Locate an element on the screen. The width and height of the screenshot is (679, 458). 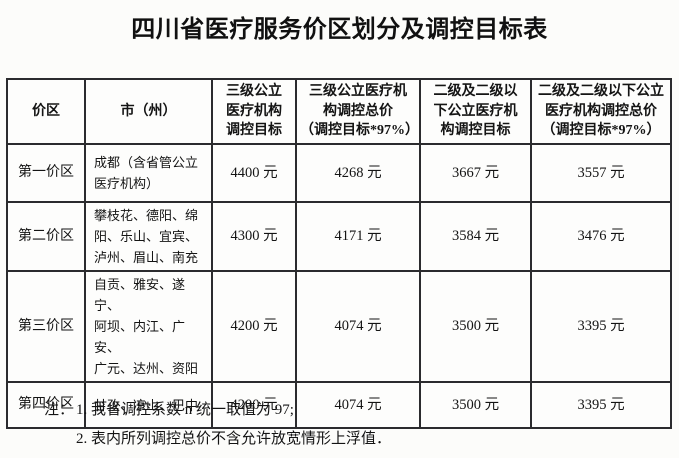
footnote-2: 2. 表内所列调控总价不含允许放宽情形上浮值． is located at coordinates (217, 439).